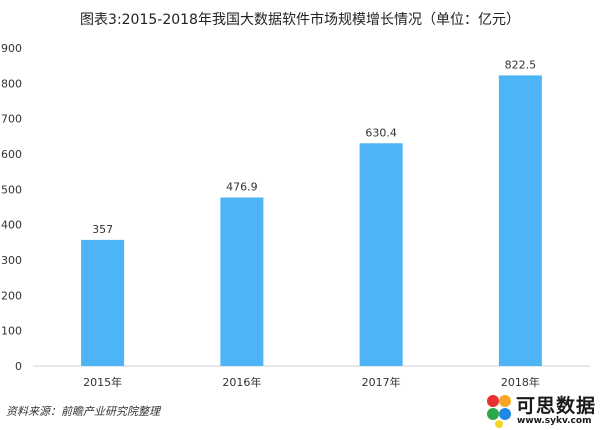 The image size is (600, 430). Describe the element at coordinates (242, 186) in the screenshot. I see `value-label: 476.9` at that location.